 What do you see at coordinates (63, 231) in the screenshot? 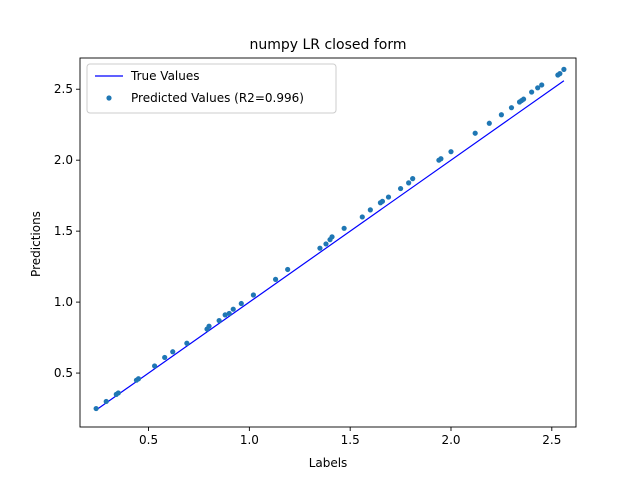
I see `y-tick-label: 1.5` at bounding box center [63, 231].